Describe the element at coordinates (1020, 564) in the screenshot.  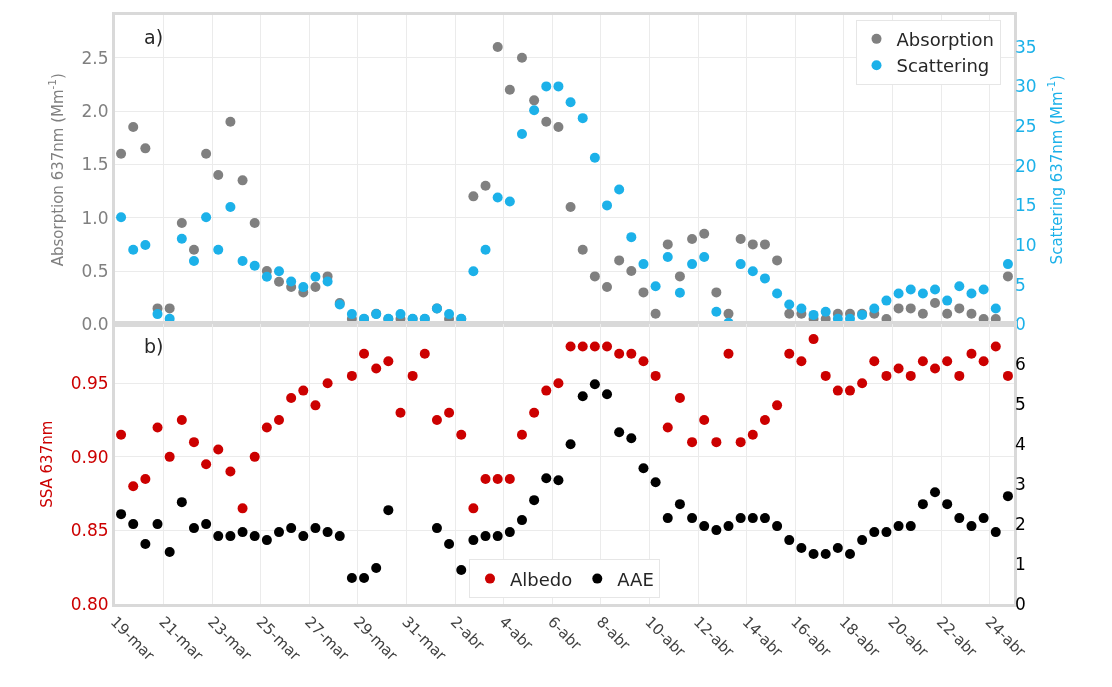
I see `y2-tick-label: 1` at that location.